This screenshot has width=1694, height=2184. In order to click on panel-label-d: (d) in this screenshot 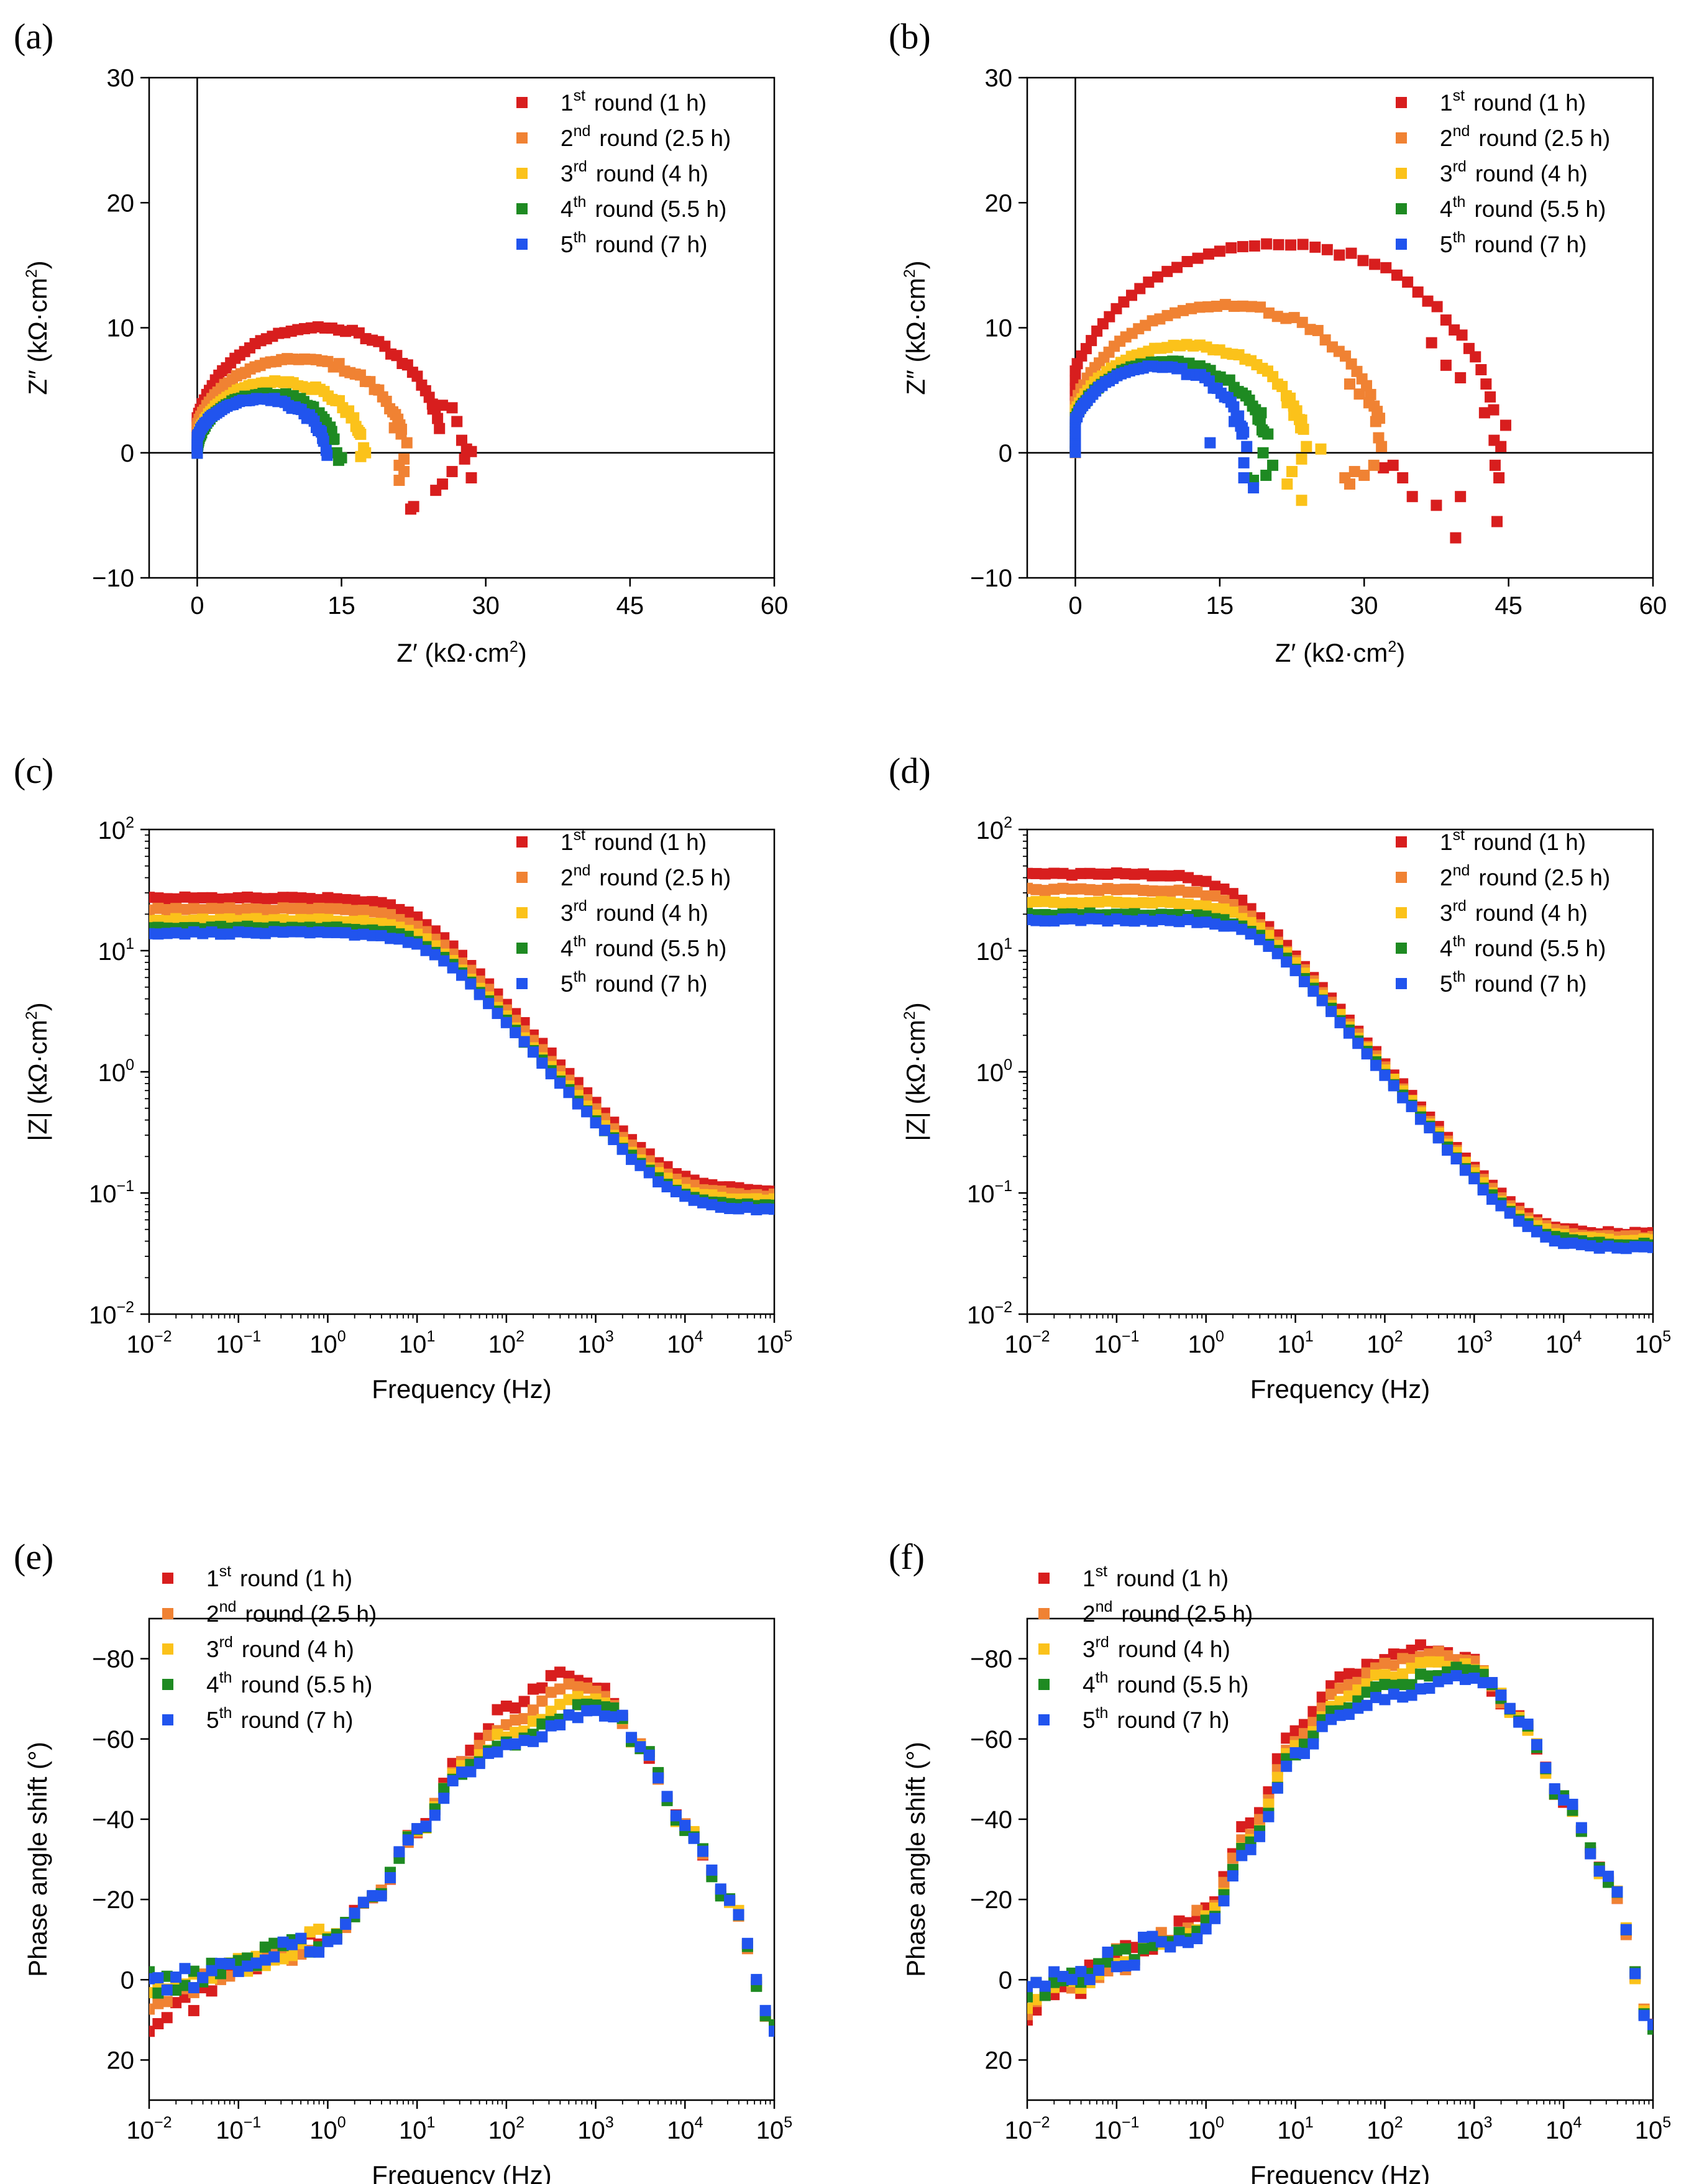, I will do `click(910, 771)`.